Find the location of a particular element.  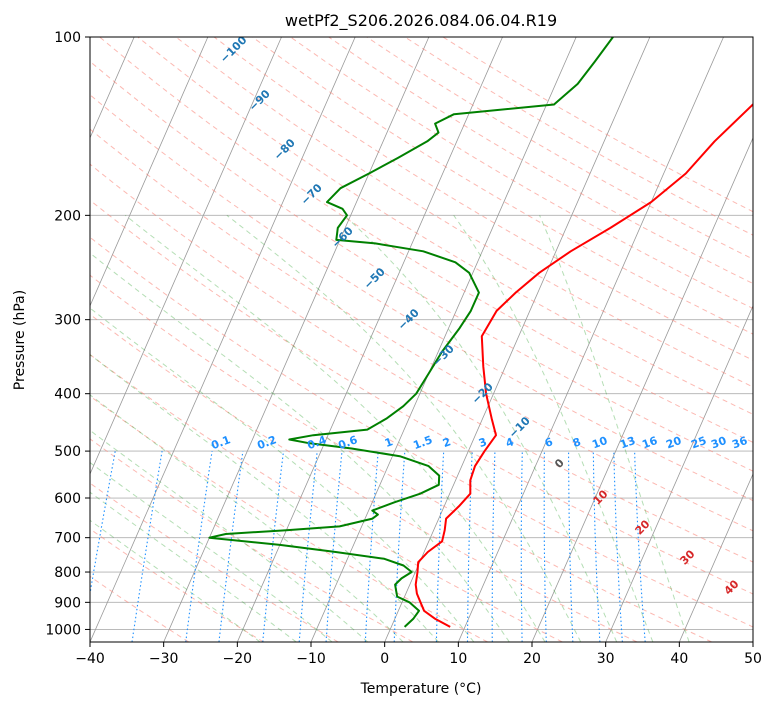

x-tick-label: 50 is located at coordinates (753, 659).